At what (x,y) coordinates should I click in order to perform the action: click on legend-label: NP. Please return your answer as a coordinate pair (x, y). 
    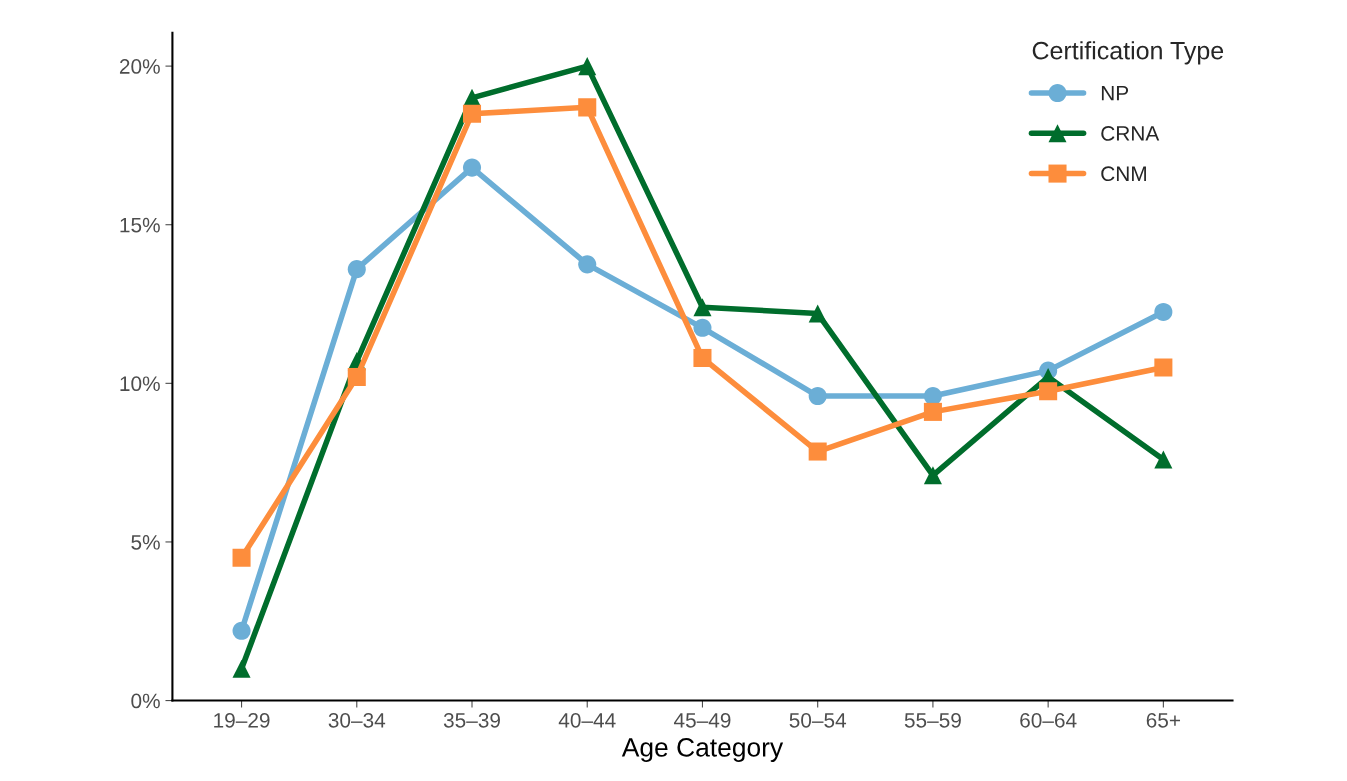
    Looking at the image, I should click on (1115, 93).